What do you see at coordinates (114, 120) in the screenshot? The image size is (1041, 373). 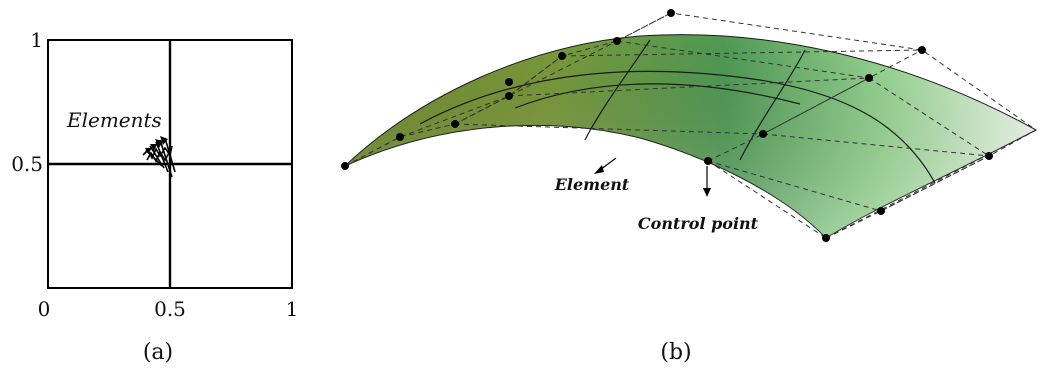 I see `elements-label: Elements` at bounding box center [114, 120].